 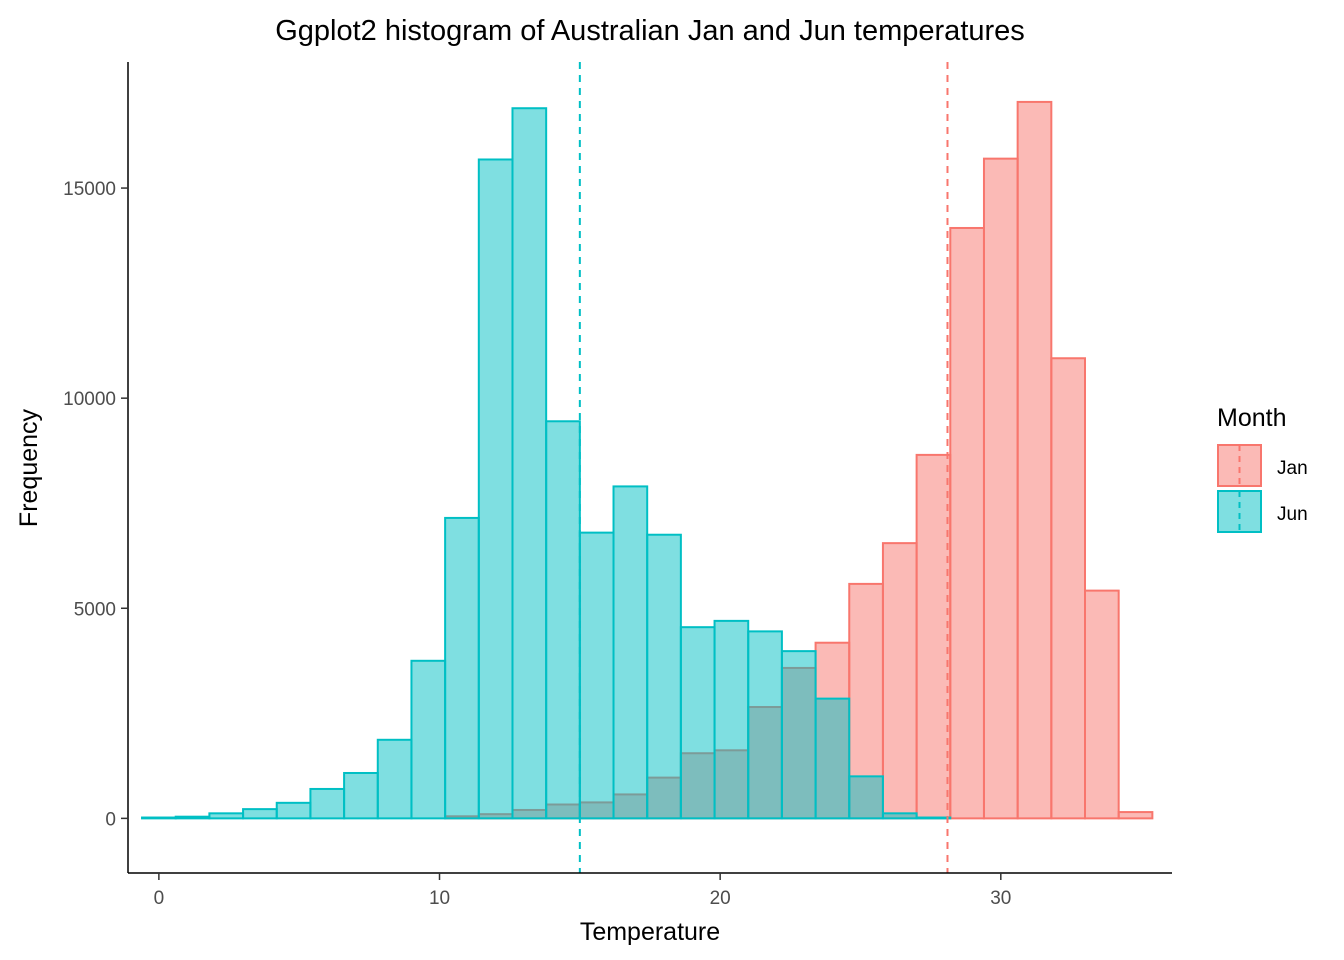 What do you see at coordinates (29, 467) in the screenshot?
I see `y-axis-title: Frequency` at bounding box center [29, 467].